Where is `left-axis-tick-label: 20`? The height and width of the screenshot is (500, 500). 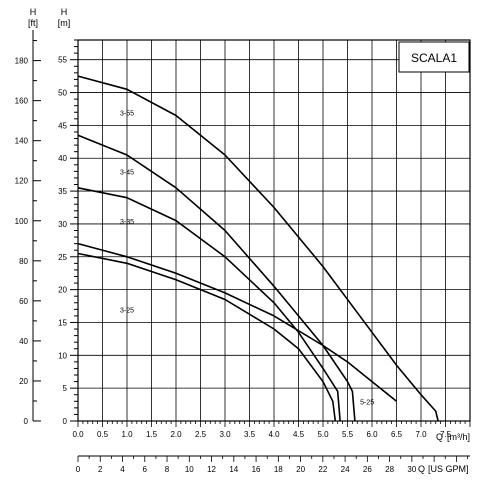 left-axis-tick-label: 20 is located at coordinates (23, 381).